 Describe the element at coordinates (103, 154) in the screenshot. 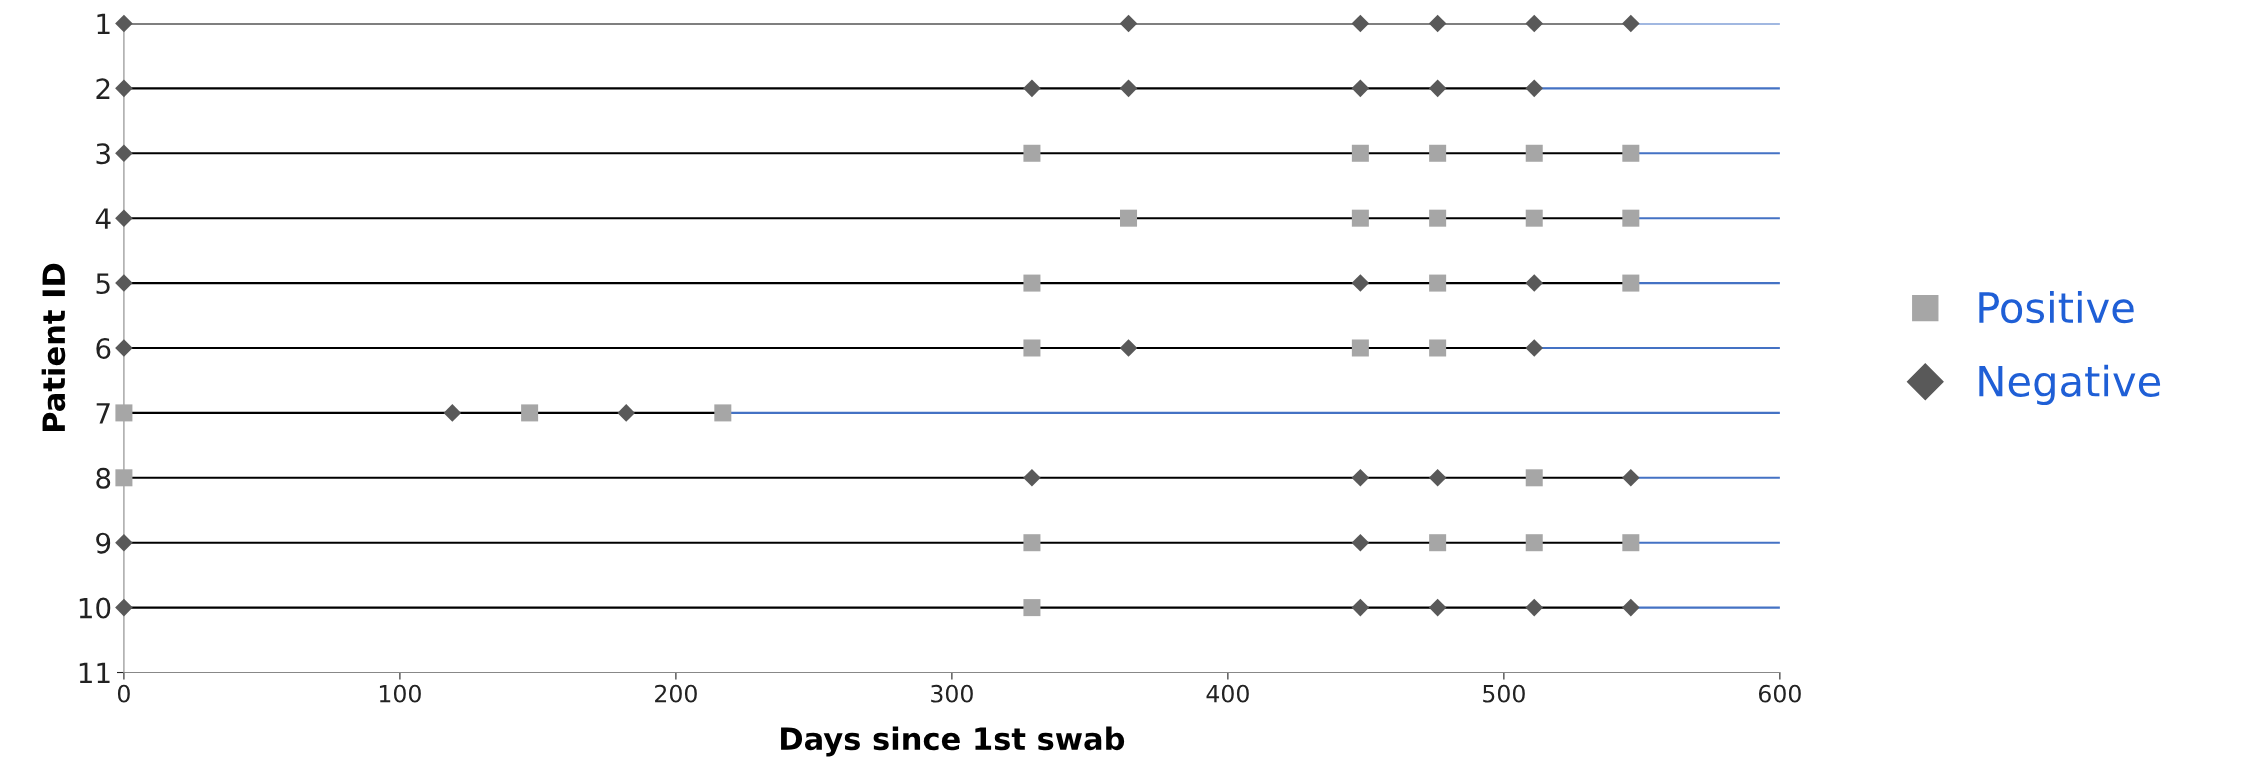

I see `y-tick-label: 3` at that location.